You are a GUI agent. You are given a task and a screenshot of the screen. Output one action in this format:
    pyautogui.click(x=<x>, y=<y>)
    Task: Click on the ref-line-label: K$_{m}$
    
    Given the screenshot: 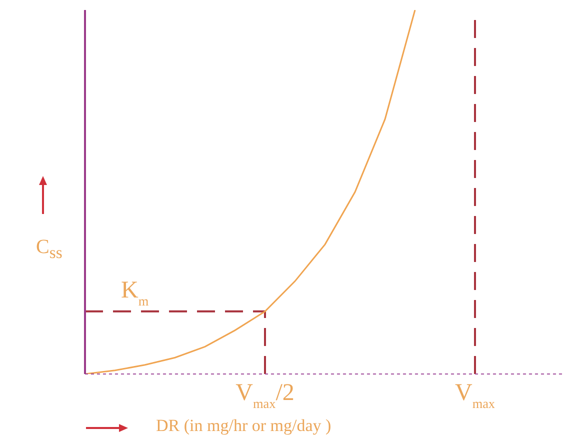 What is the action you would take?
    pyautogui.click(x=135, y=292)
    